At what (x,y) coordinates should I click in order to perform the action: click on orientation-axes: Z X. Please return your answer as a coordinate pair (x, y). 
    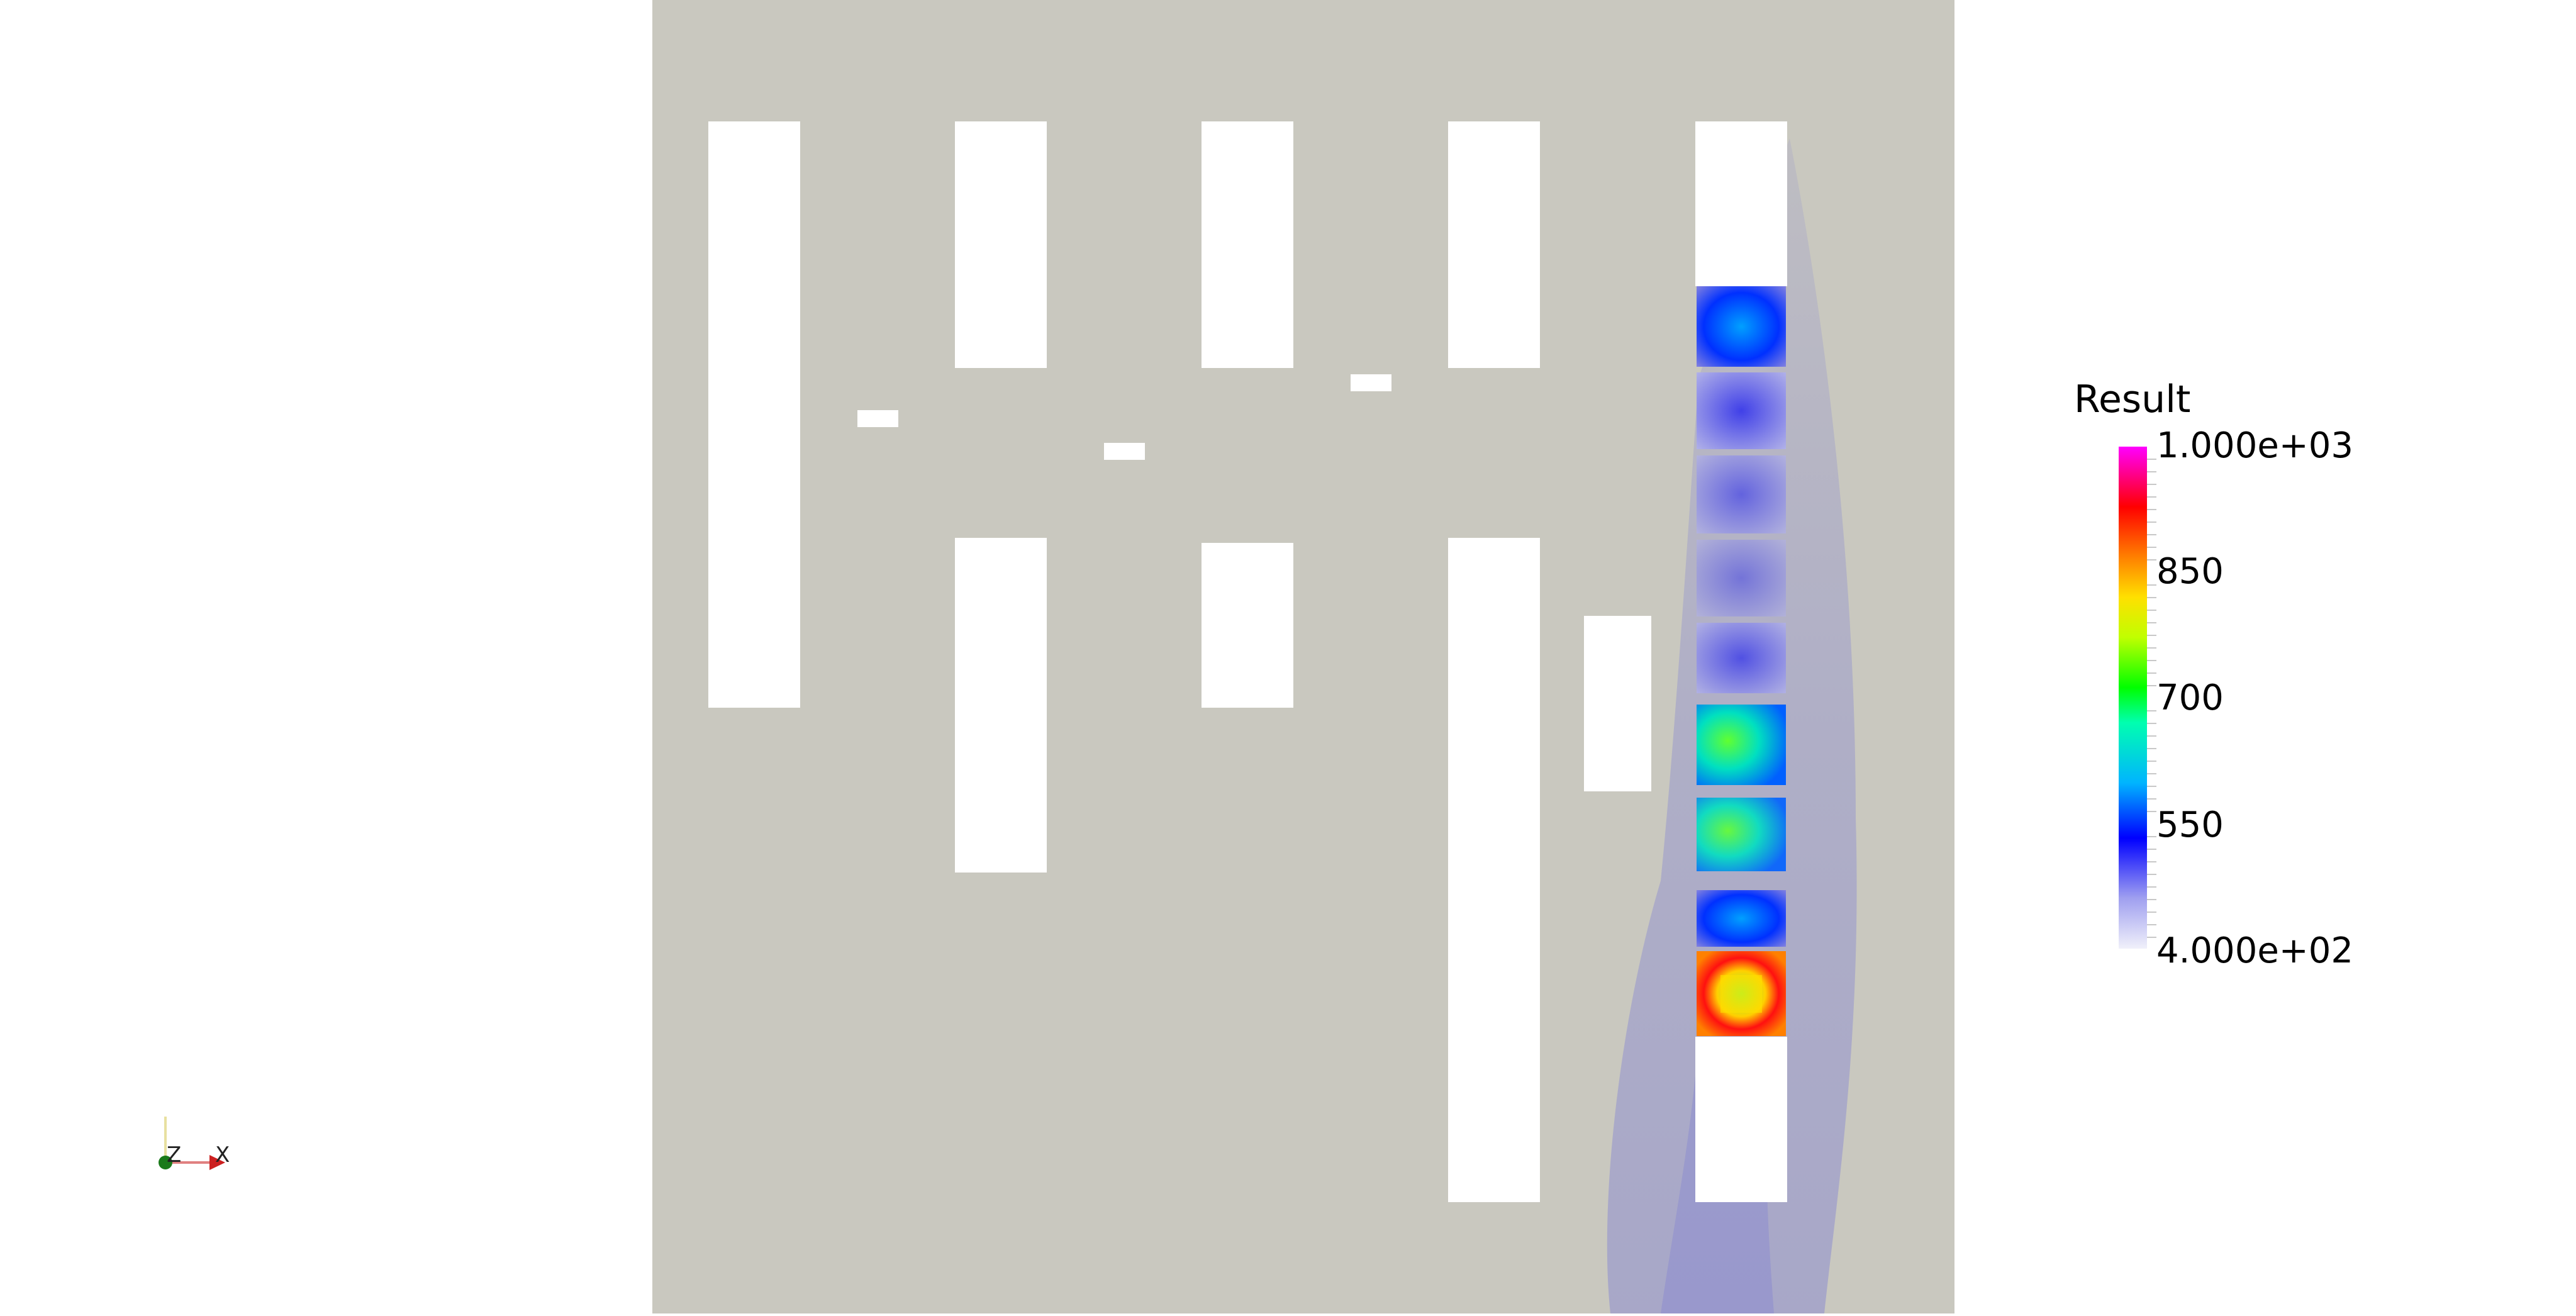
    Looking at the image, I should click on (194, 1143).